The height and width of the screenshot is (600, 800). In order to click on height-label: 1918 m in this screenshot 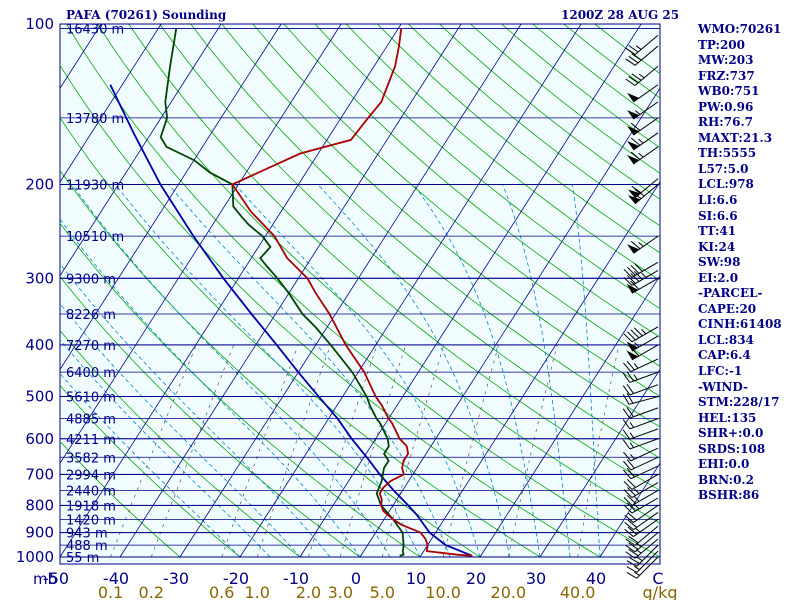, I will do `click(91, 506)`.